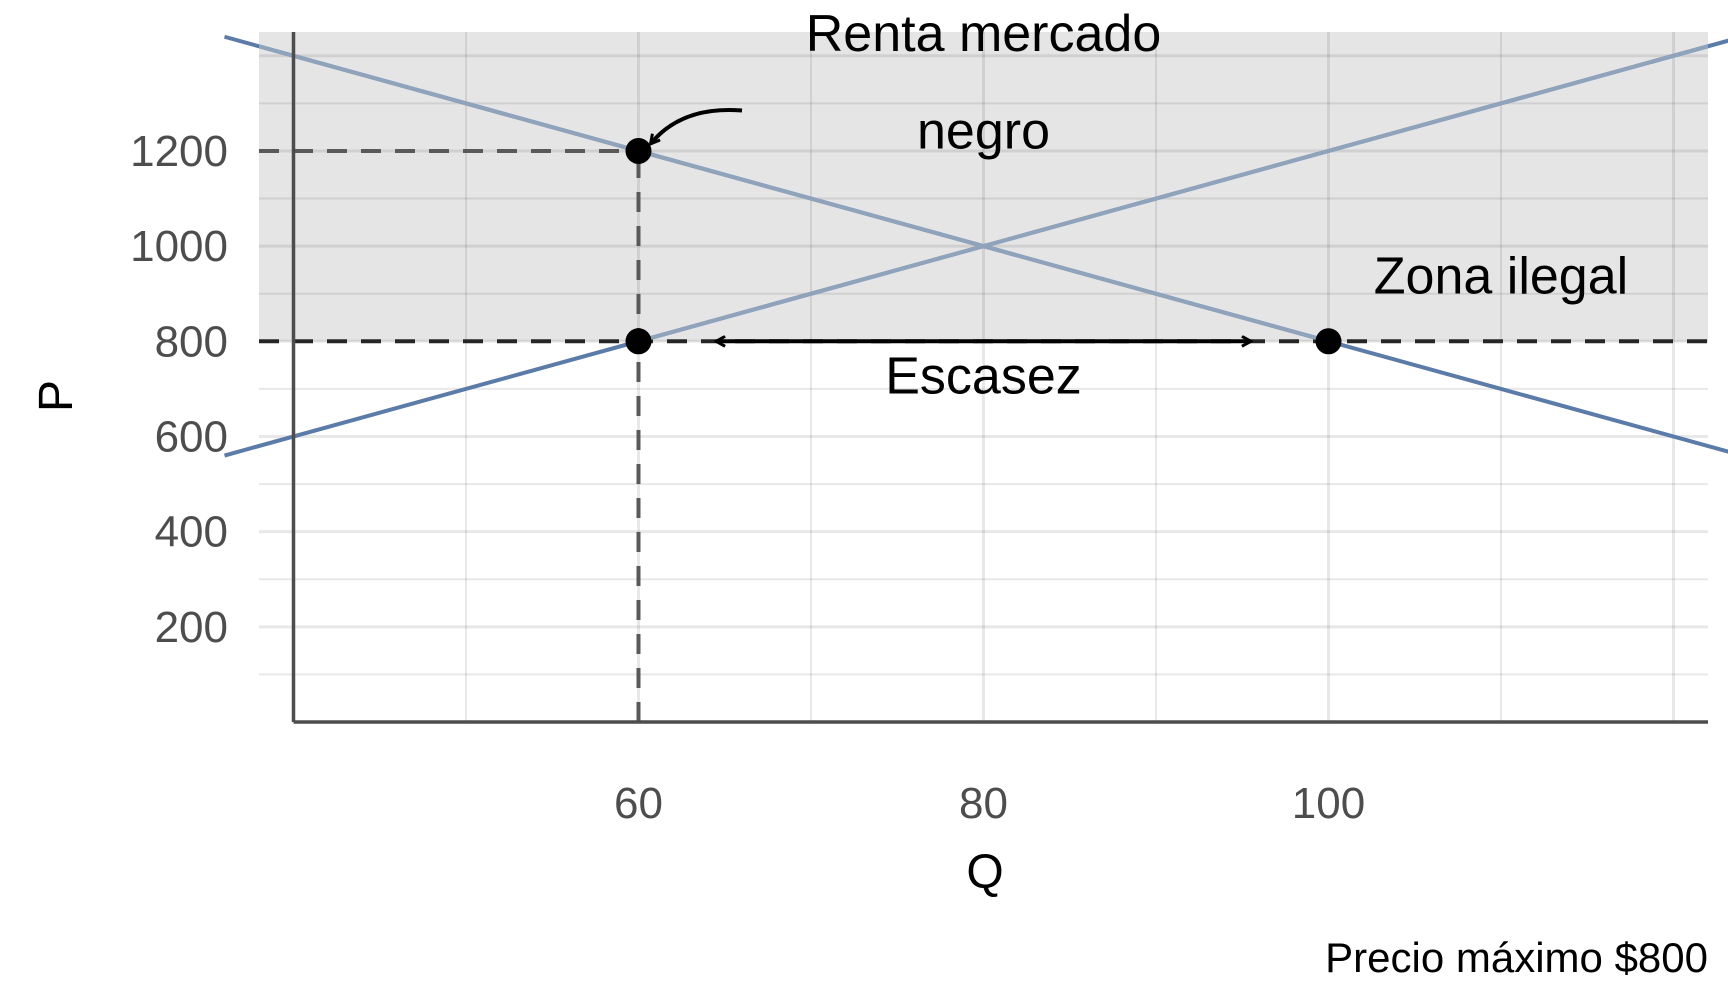  Describe the element at coordinates (179, 389) in the screenshot. I see `y-tick-labels: 200 400 600 800 1000 1200` at that location.